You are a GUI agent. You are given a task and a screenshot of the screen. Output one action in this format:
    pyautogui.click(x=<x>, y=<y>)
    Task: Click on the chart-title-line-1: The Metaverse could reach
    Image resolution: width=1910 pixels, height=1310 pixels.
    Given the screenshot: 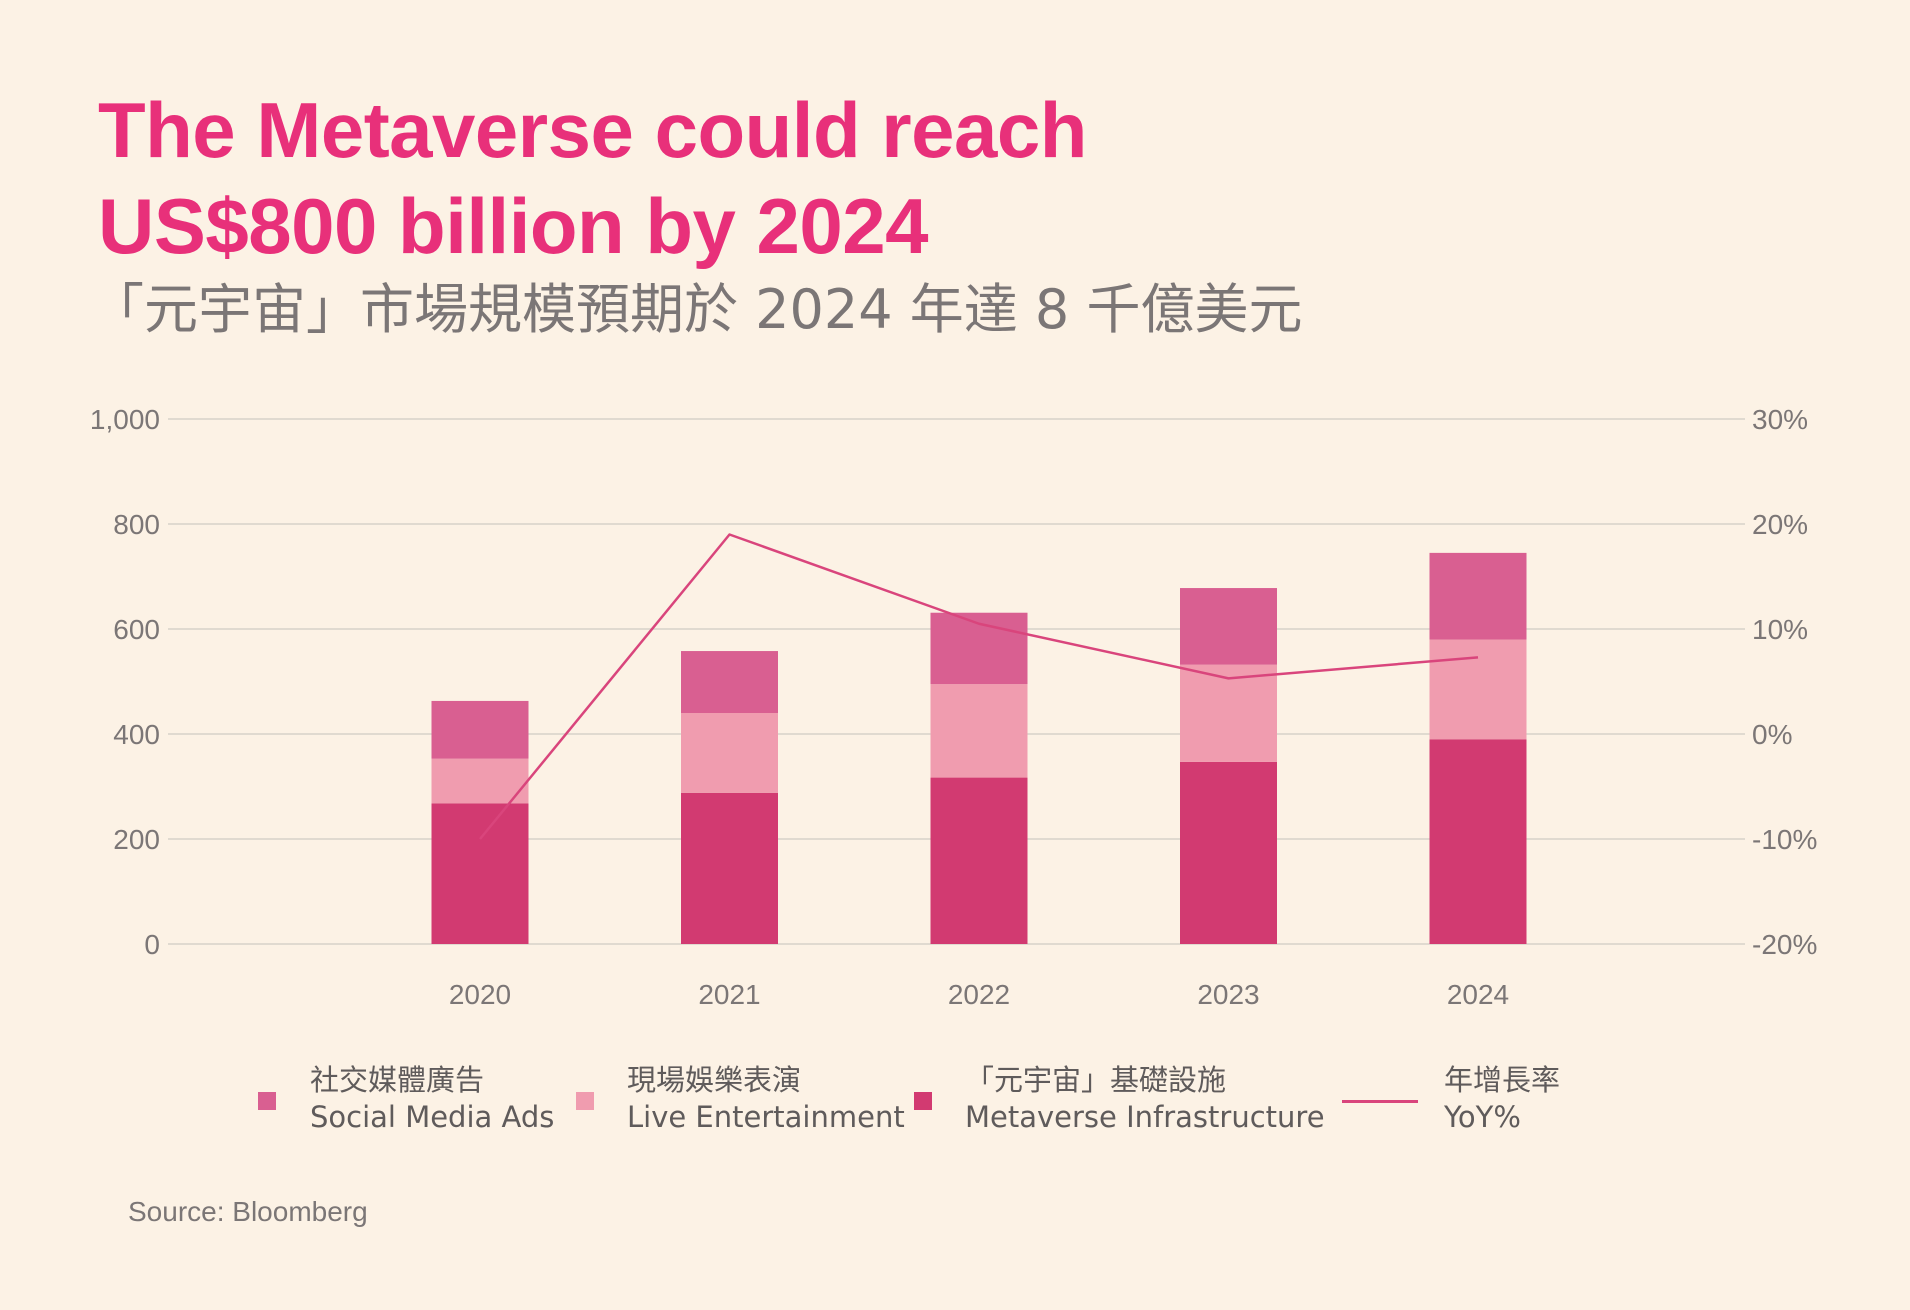 What is the action you would take?
    pyautogui.click(x=592, y=130)
    